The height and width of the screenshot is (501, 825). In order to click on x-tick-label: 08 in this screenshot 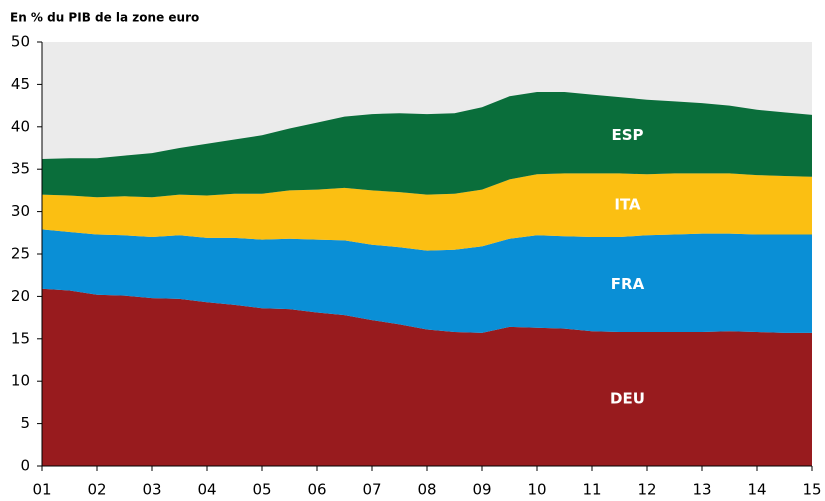, I will do `click(426, 490)`.